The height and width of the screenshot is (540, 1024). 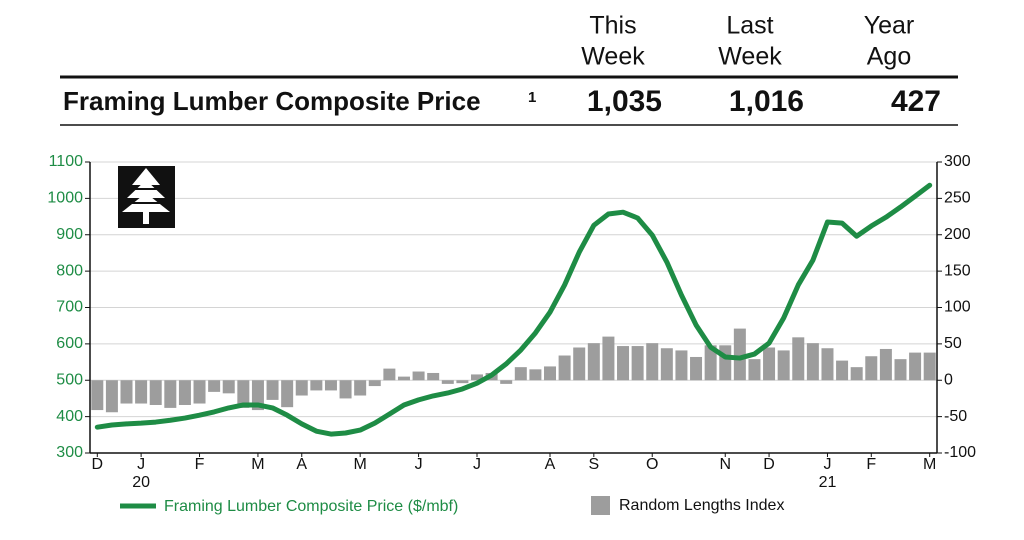 I want to click on y-tick-label: 600, so click(x=69, y=343).